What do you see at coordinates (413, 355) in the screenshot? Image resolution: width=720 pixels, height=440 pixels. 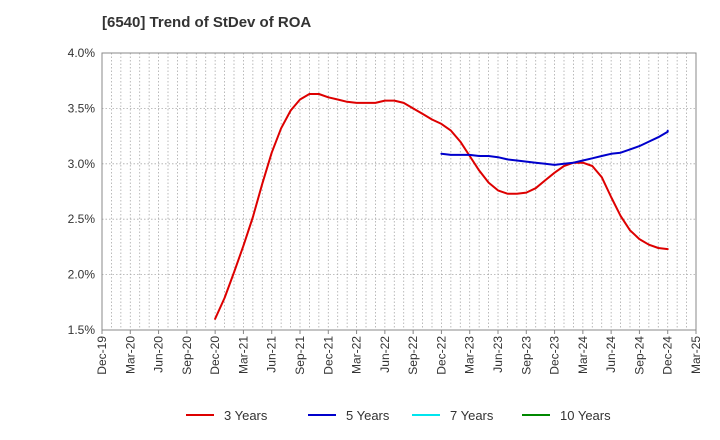 I see `x-tick-label: Sep-22` at bounding box center [413, 355].